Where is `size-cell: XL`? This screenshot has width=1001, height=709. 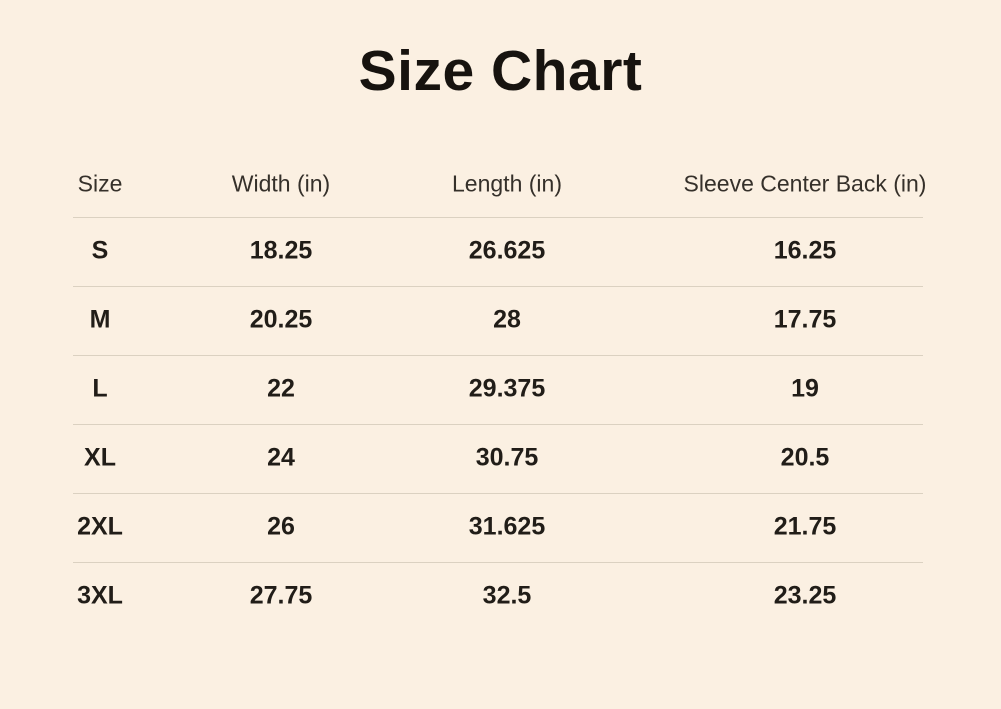
size-cell: XL is located at coordinates (100, 457).